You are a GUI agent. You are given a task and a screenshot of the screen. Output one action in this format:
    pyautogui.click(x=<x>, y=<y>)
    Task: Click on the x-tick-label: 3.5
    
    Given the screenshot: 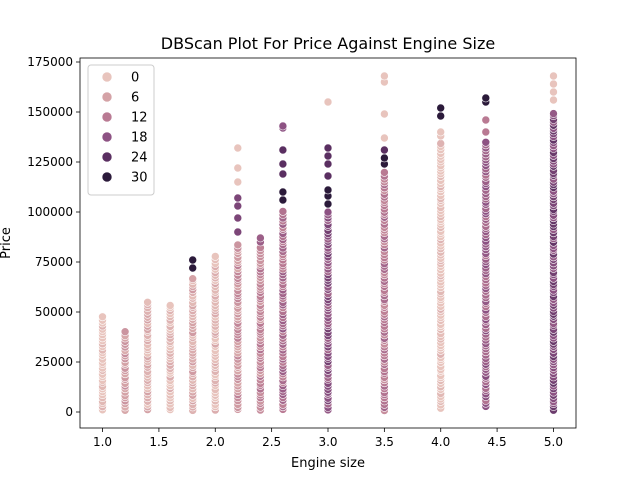 What is the action you would take?
    pyautogui.click(x=384, y=442)
    